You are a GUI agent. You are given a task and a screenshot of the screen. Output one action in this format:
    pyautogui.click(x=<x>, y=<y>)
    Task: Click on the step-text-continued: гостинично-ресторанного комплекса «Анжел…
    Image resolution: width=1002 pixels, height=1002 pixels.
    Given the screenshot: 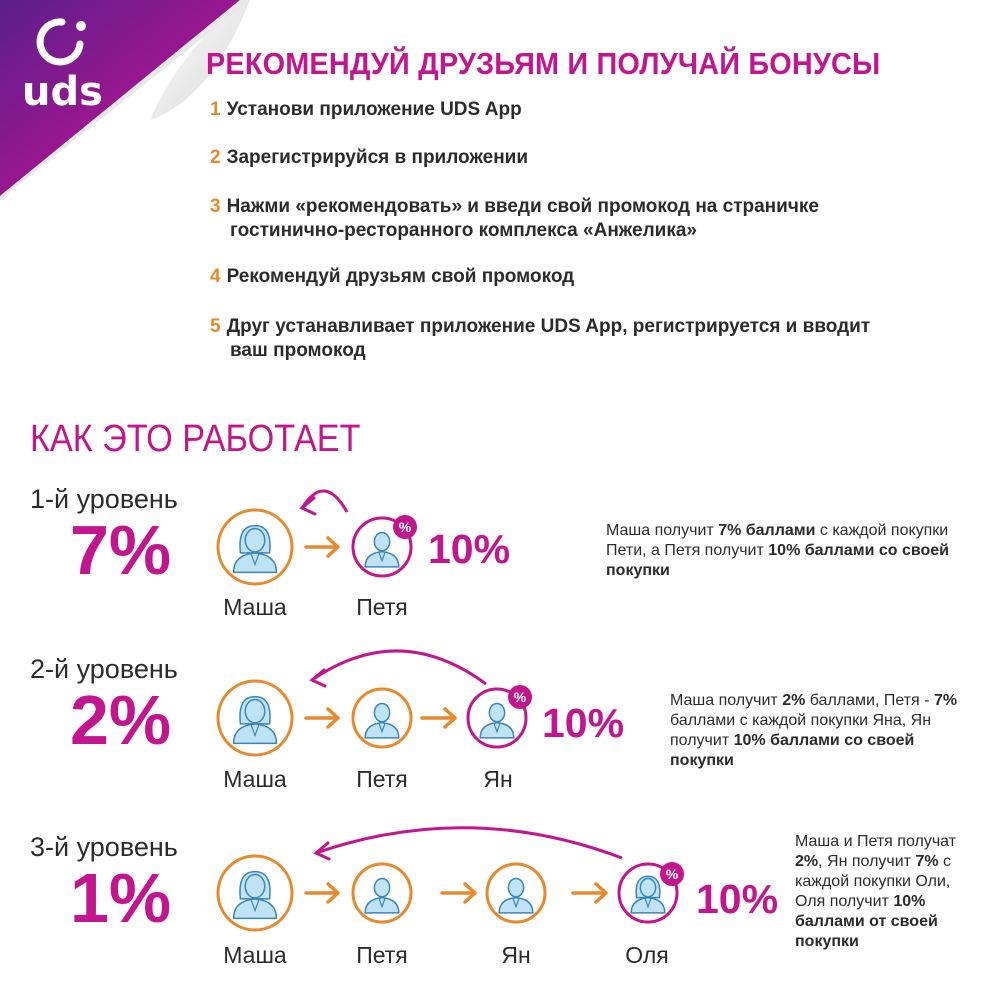 What is the action you would take?
    pyautogui.click(x=463, y=230)
    